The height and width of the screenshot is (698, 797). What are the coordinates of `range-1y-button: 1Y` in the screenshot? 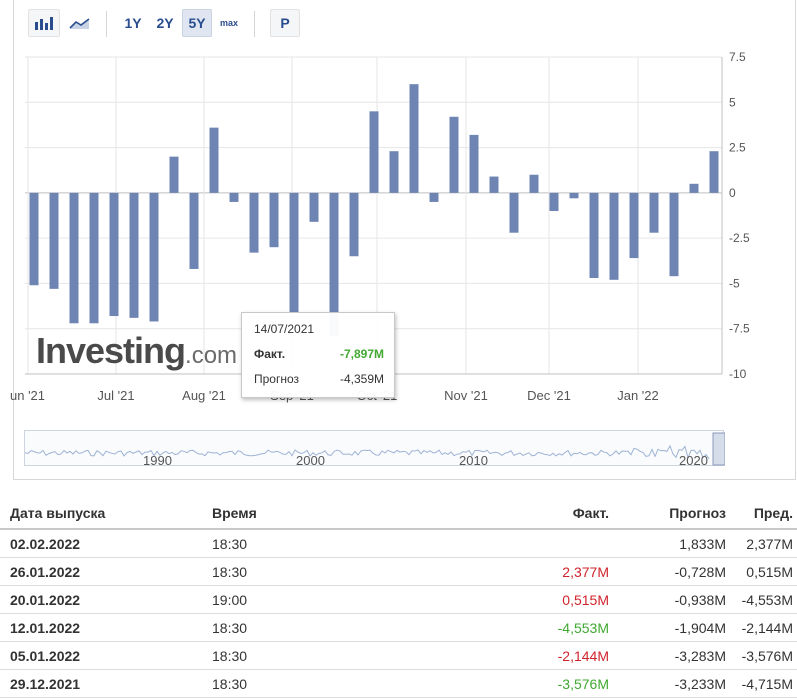 It's located at (133, 23).